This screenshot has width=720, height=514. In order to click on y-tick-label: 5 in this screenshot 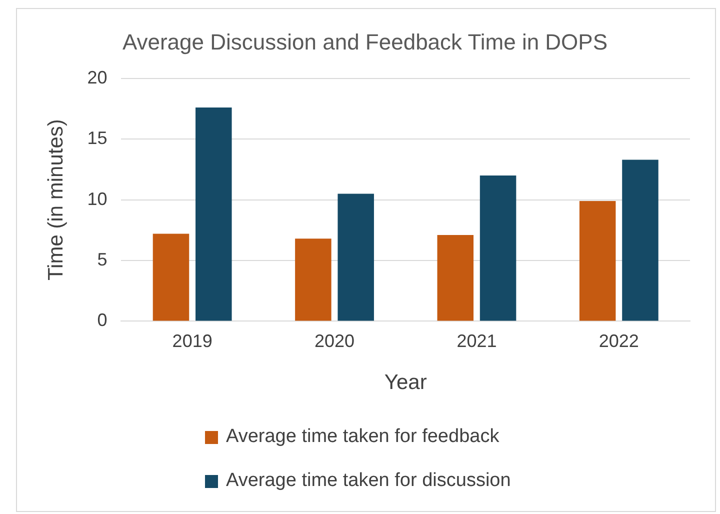, I will do `click(102, 259)`.